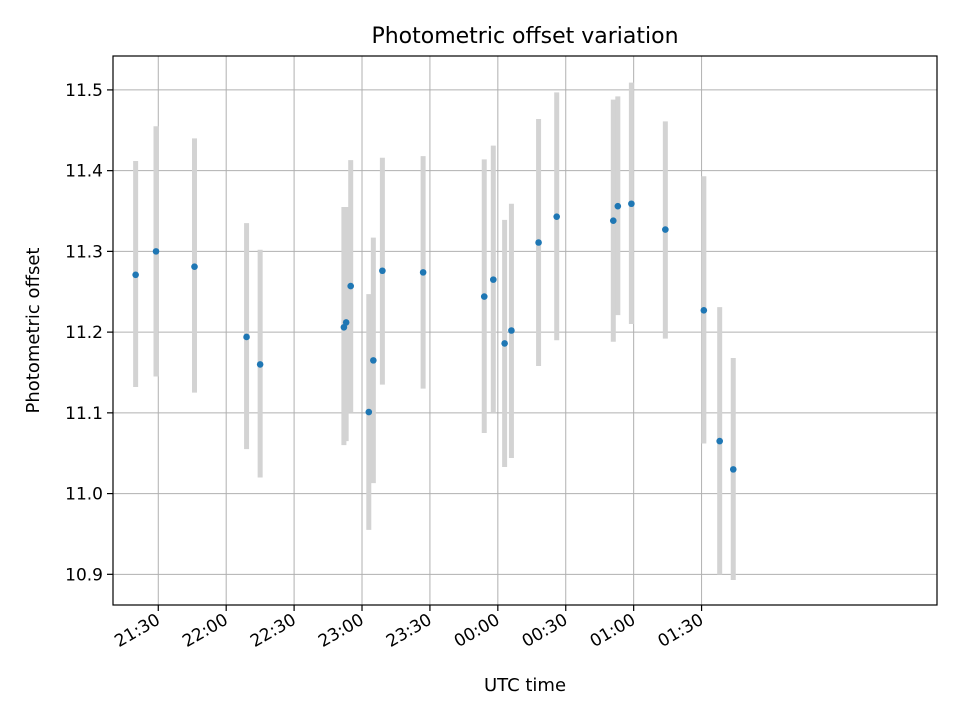 This screenshot has width=960, height=720. What do you see at coordinates (33, 331) in the screenshot?
I see `y-axis-label: Photometric offset` at bounding box center [33, 331].